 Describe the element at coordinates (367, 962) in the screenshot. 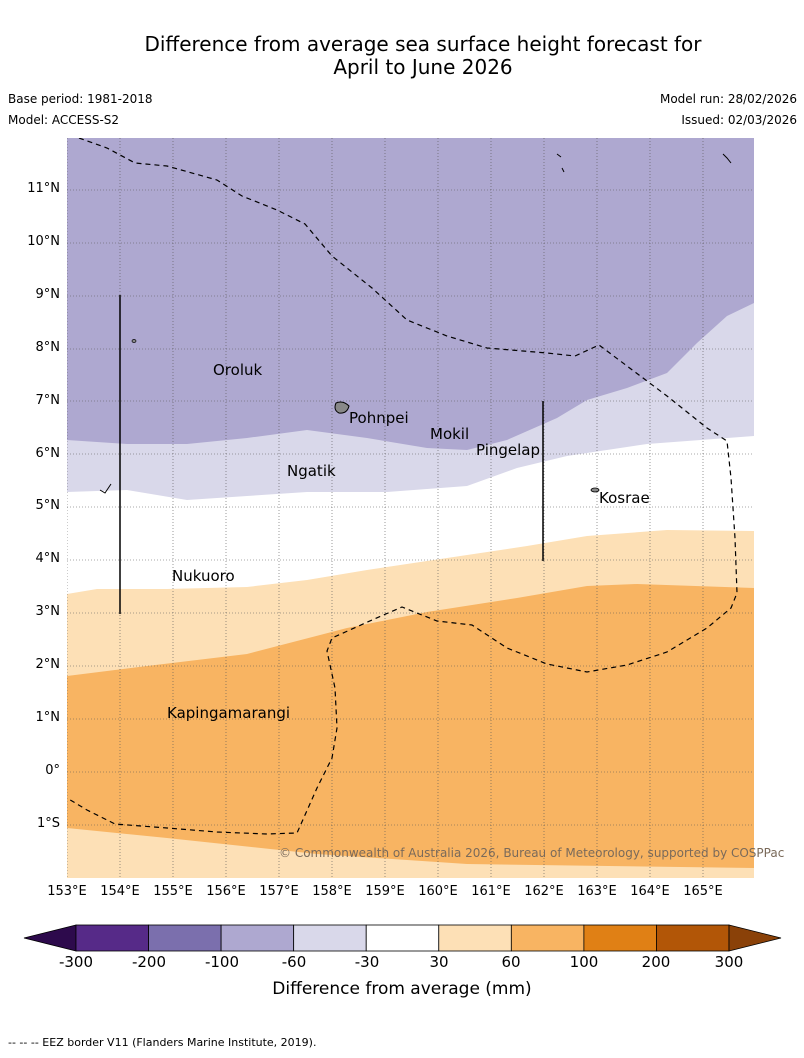

I see `colorbar-tick: -30` at that location.